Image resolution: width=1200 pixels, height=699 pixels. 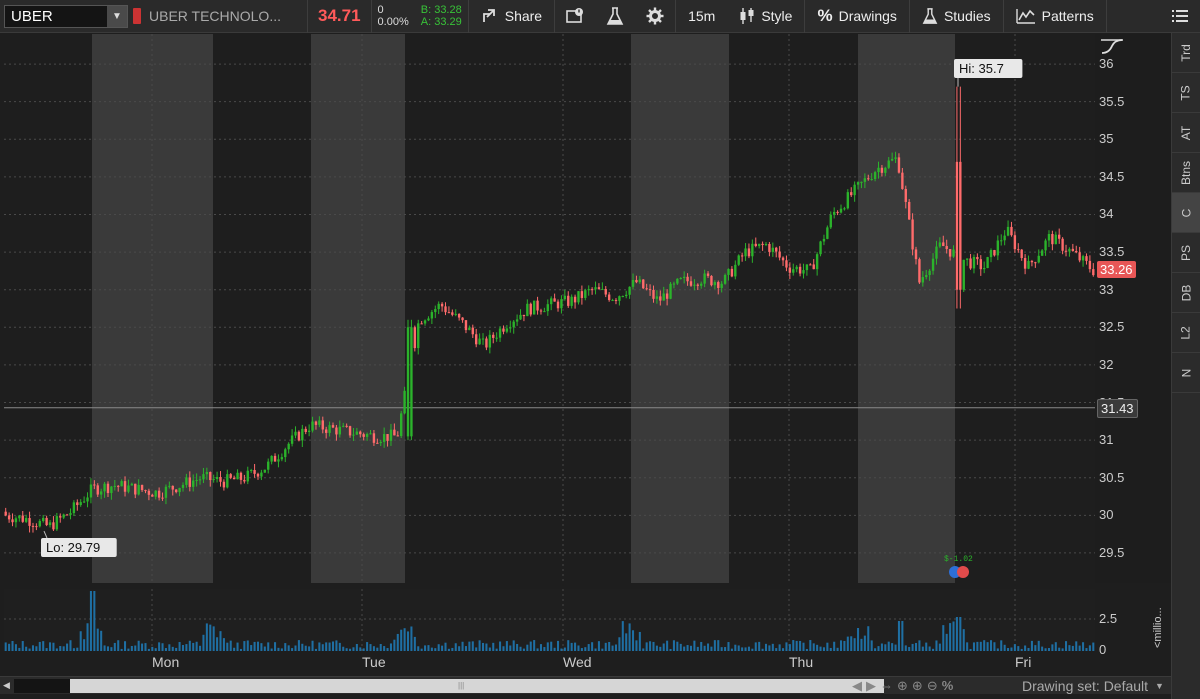 I want to click on volume-axis: 2.5 0, so click(x=1133, y=623).